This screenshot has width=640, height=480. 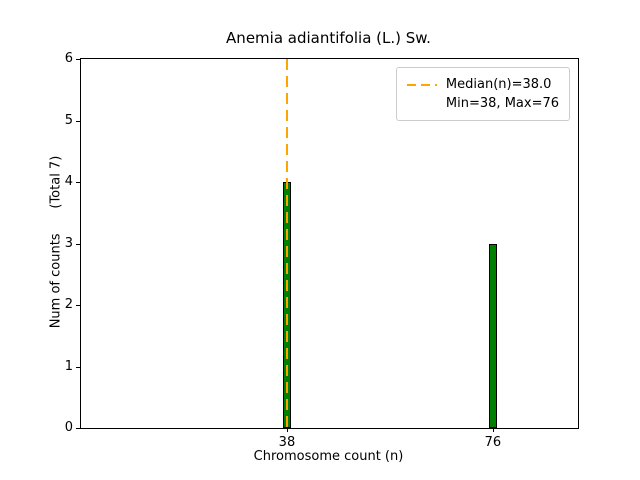 What do you see at coordinates (492, 335) in the screenshot?
I see `bar-x76` at bounding box center [492, 335].